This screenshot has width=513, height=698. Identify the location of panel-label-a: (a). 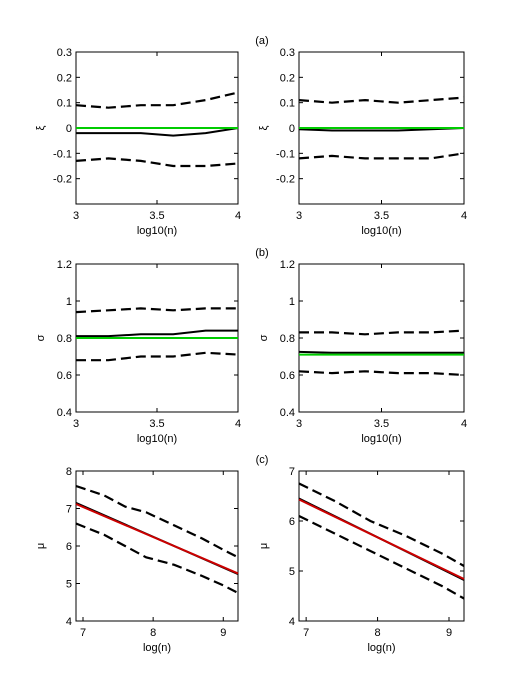
(261, 41).